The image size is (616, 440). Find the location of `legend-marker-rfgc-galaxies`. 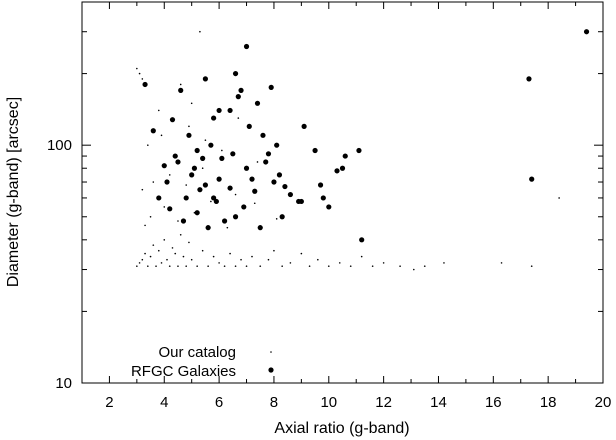

legend-marker-rfgc-galaxies is located at coordinates (271, 370).